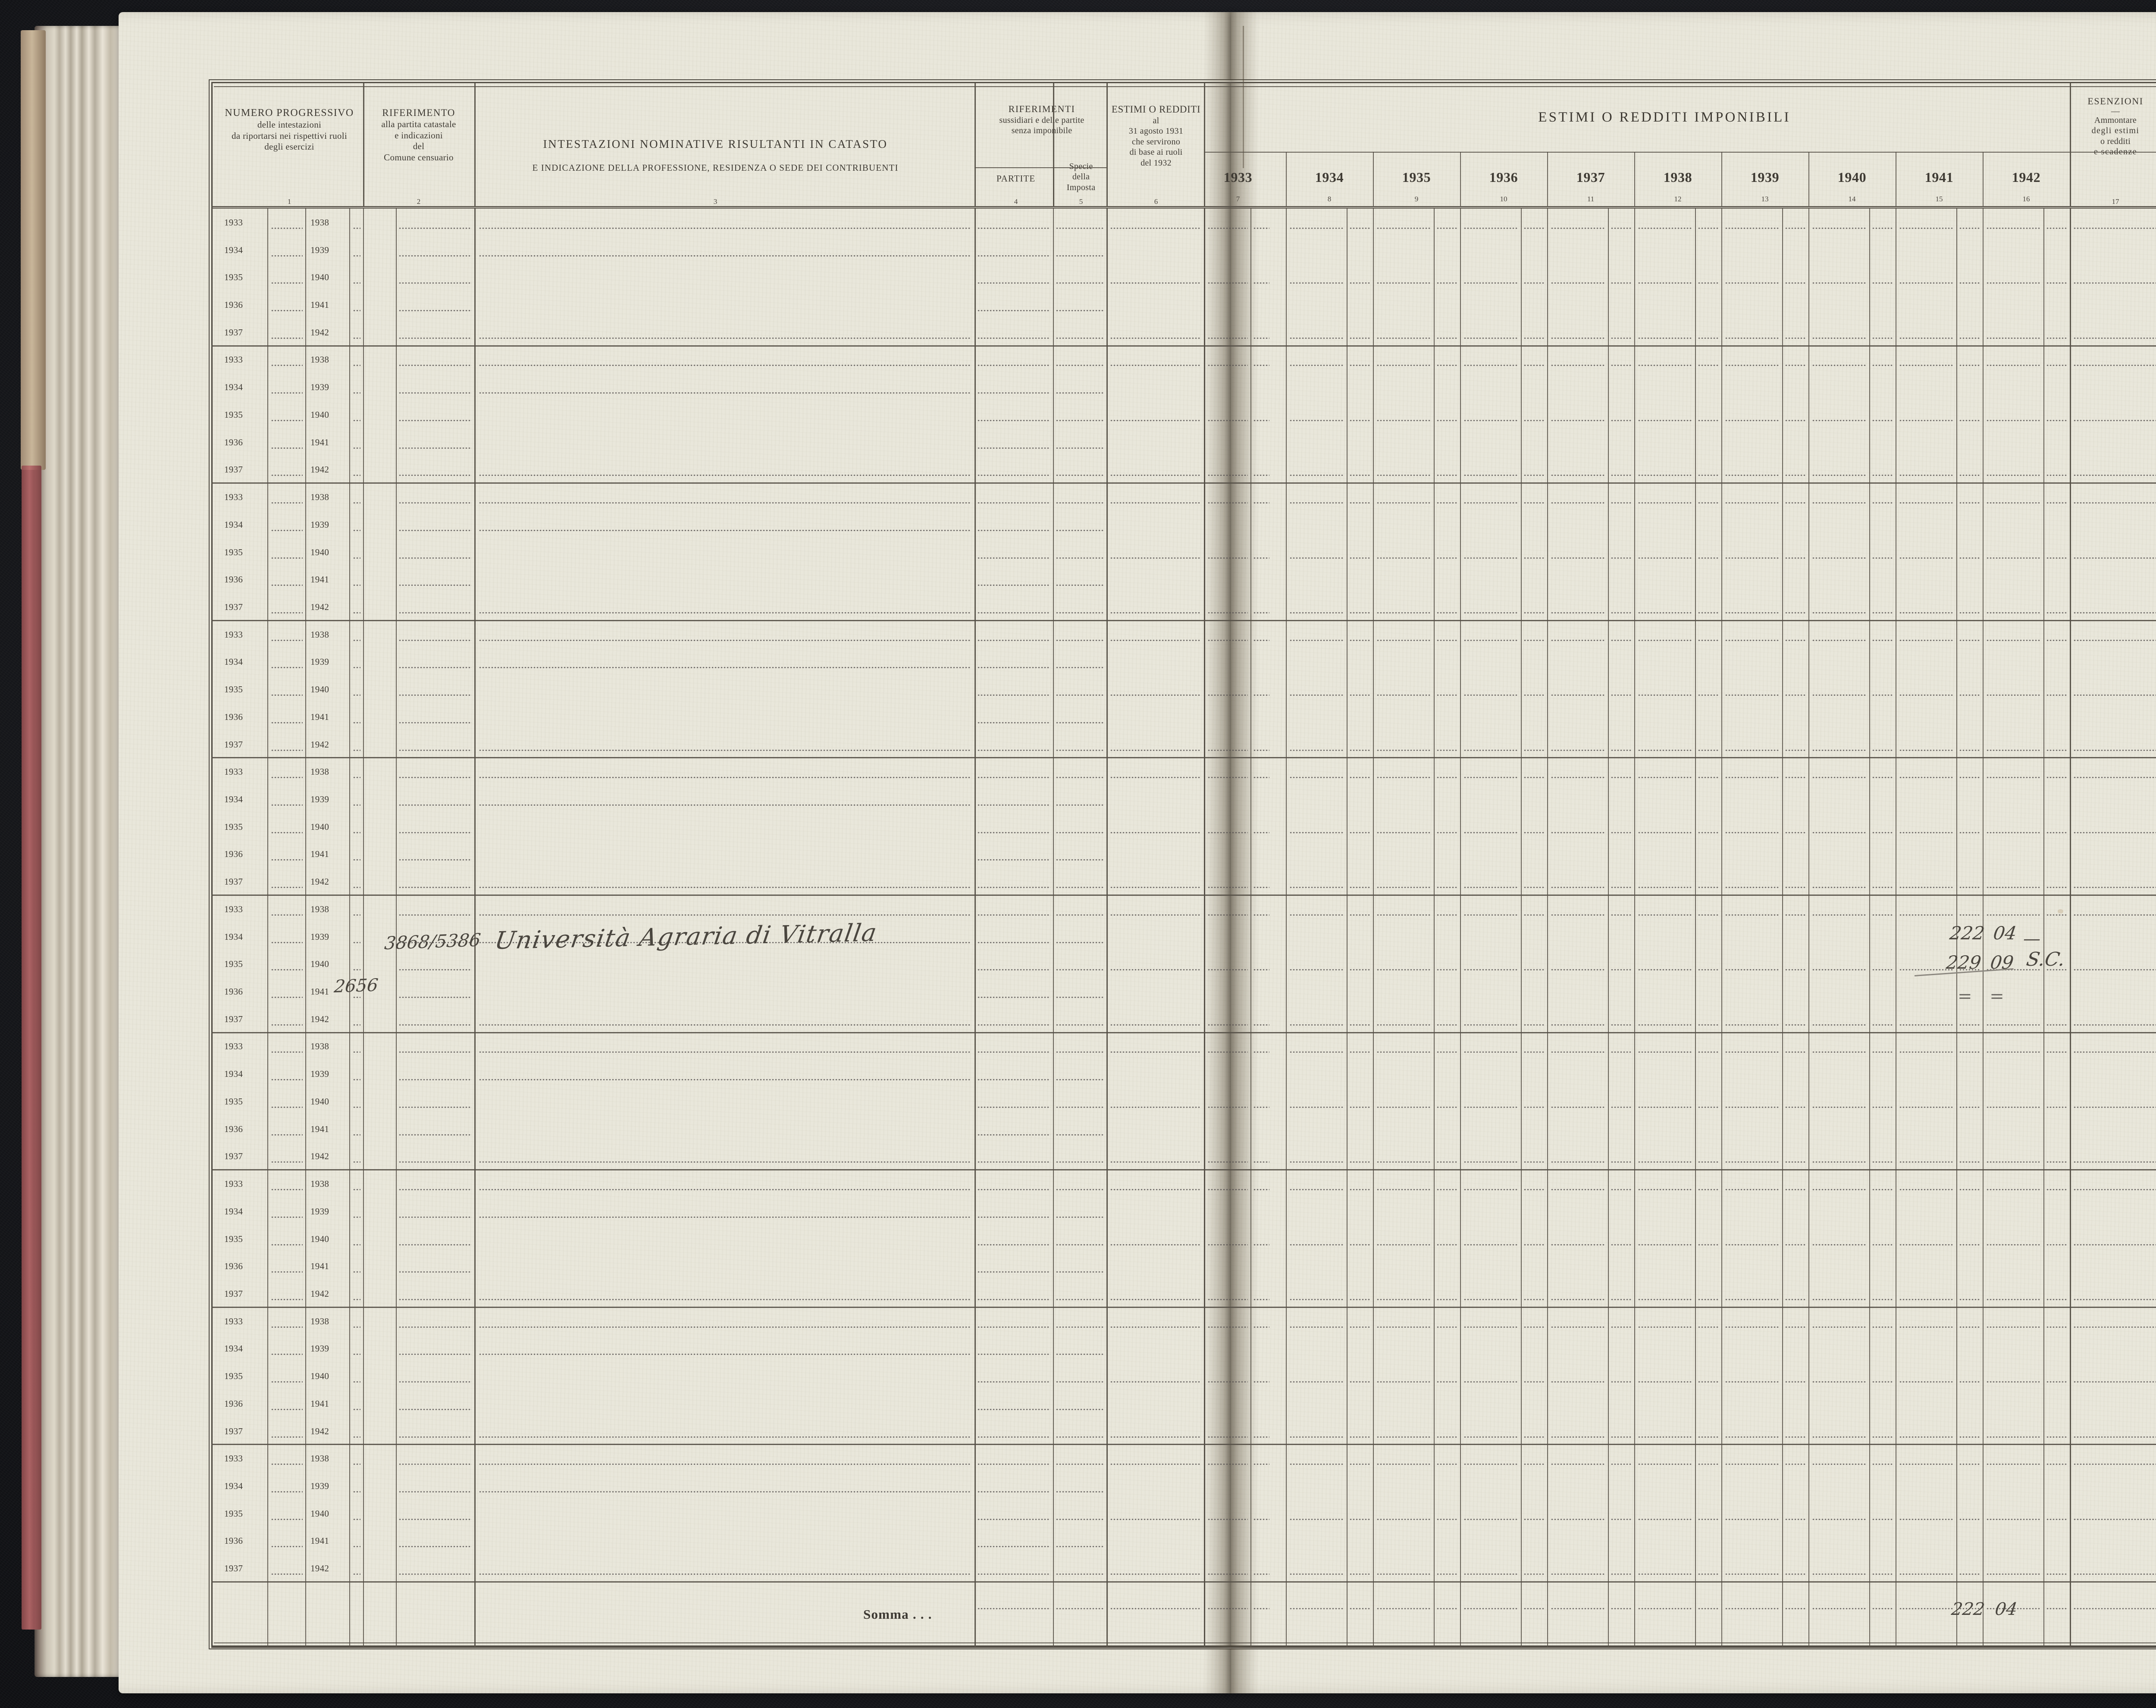 The image size is (2156, 1708). What do you see at coordinates (1968, 1609) in the screenshot?
I see `somma-1941-lire: 222` at bounding box center [1968, 1609].